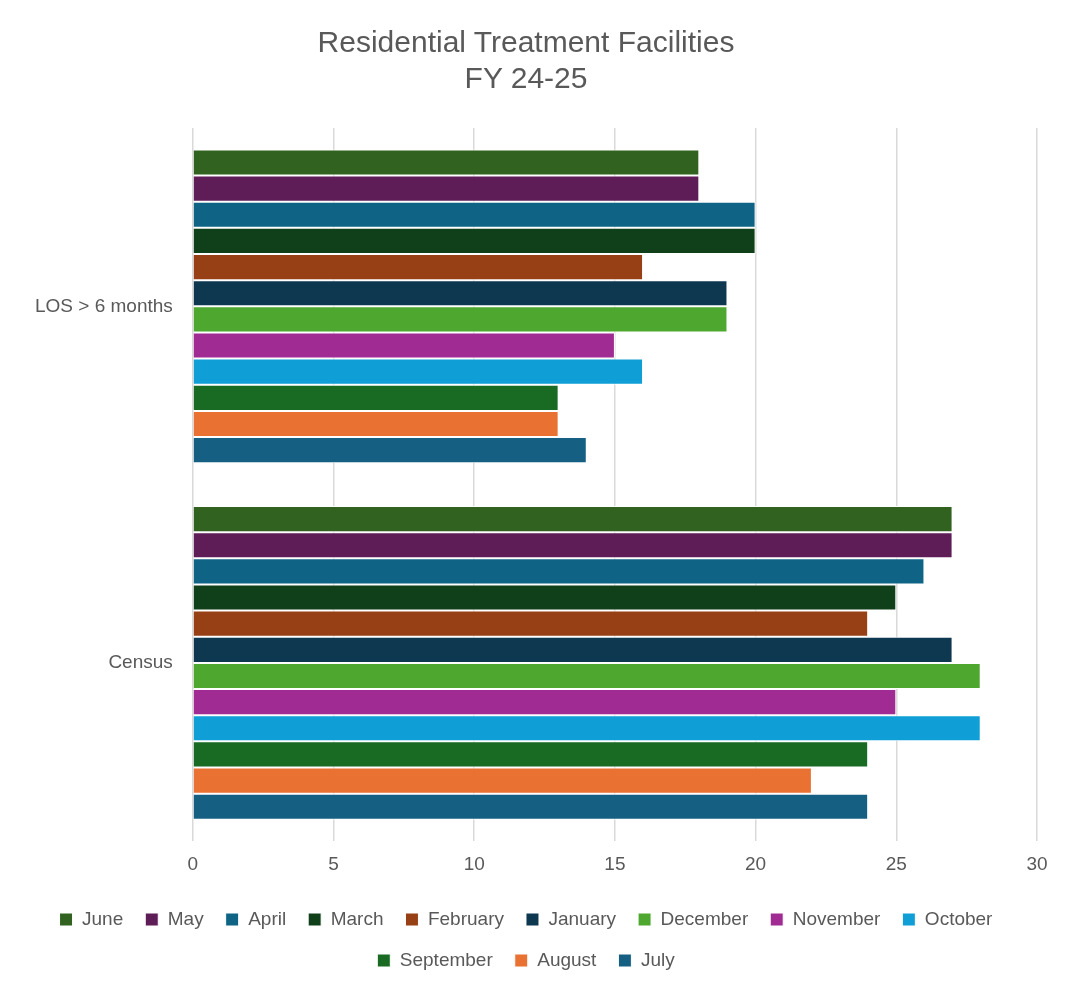 The image size is (1077, 990). Describe the element at coordinates (658, 959) in the screenshot. I see `legend-label: July` at that location.